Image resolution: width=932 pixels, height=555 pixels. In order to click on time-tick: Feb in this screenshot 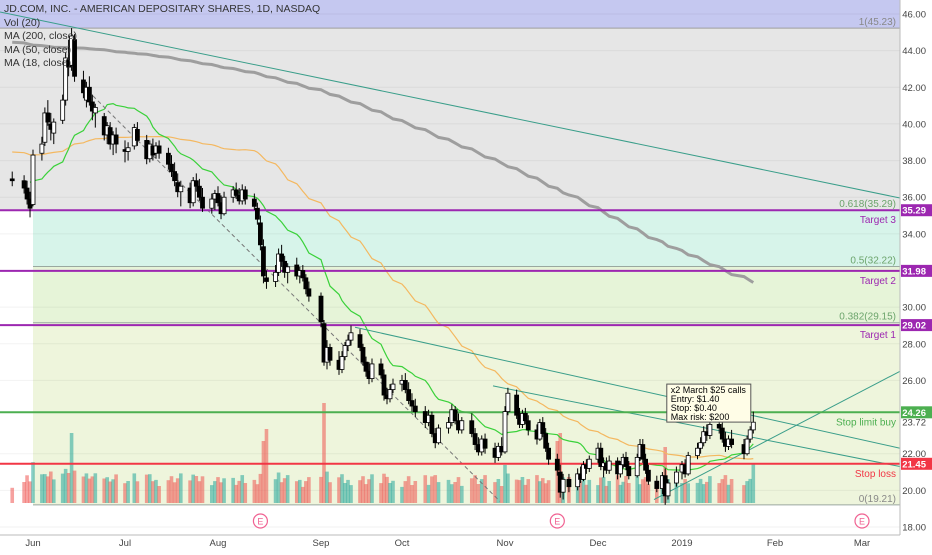, I will do `click(775, 543)`.